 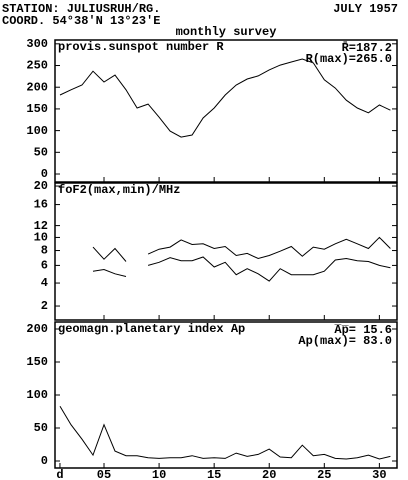 I want to click on subtitle: monthly survey, so click(x=226, y=32).